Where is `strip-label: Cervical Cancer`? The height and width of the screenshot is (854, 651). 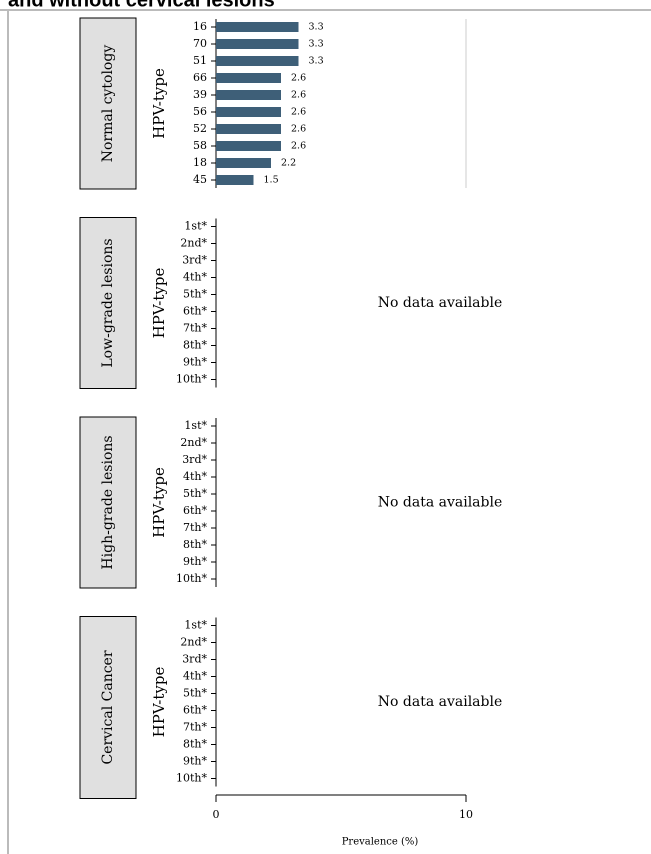 strip-label: Cervical Cancer is located at coordinates (108, 707).